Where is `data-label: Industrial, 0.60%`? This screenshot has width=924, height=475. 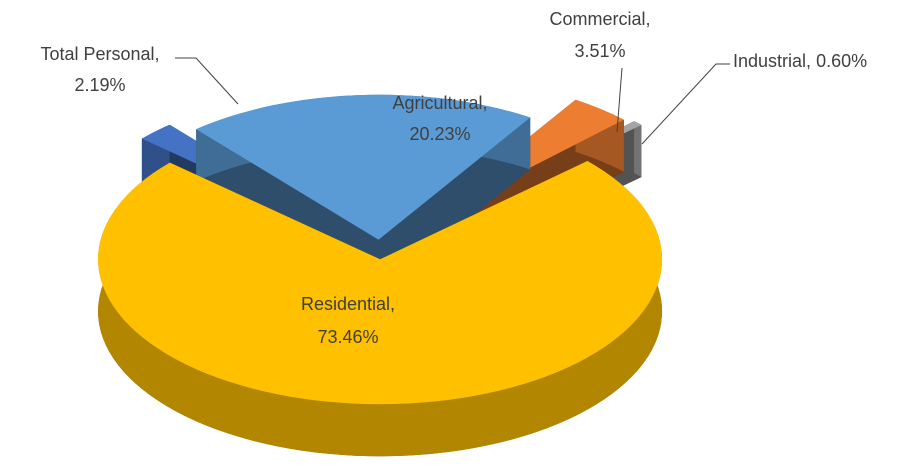 data-label: Industrial, 0.60% is located at coordinates (800, 61).